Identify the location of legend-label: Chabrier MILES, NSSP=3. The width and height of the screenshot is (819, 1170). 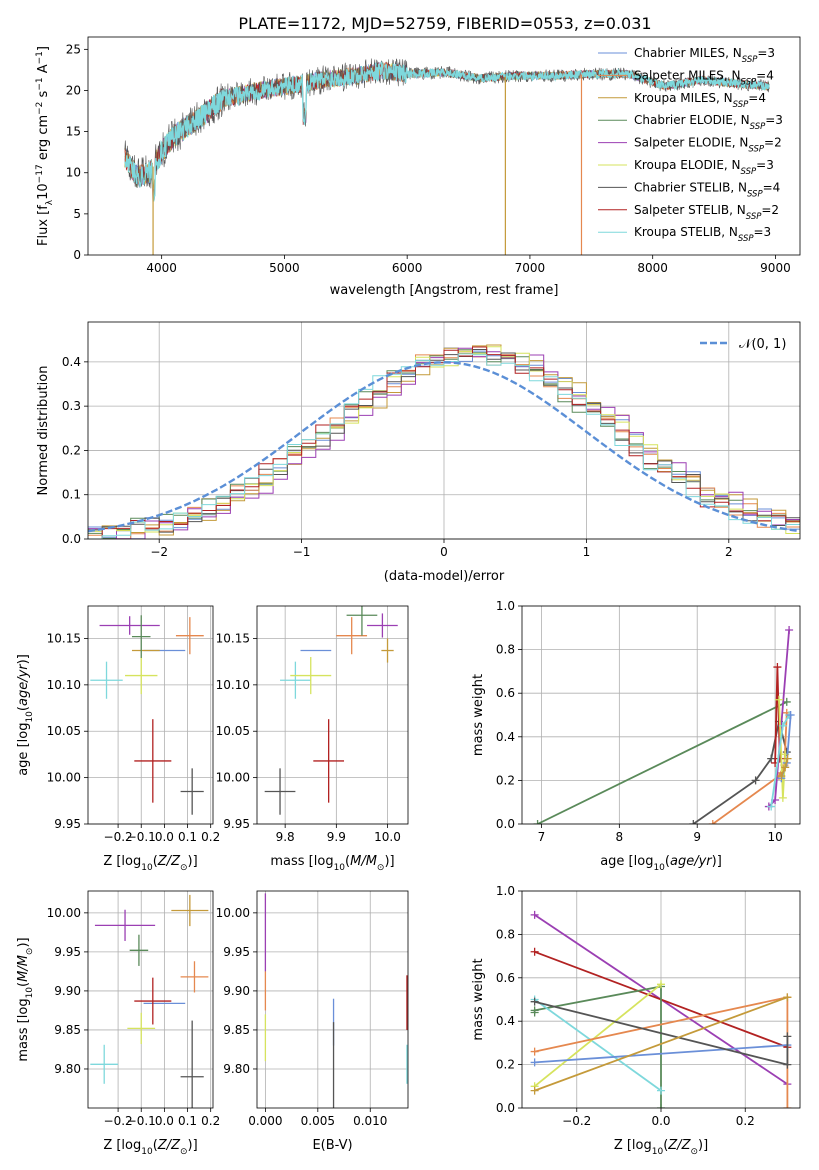
(704, 55).